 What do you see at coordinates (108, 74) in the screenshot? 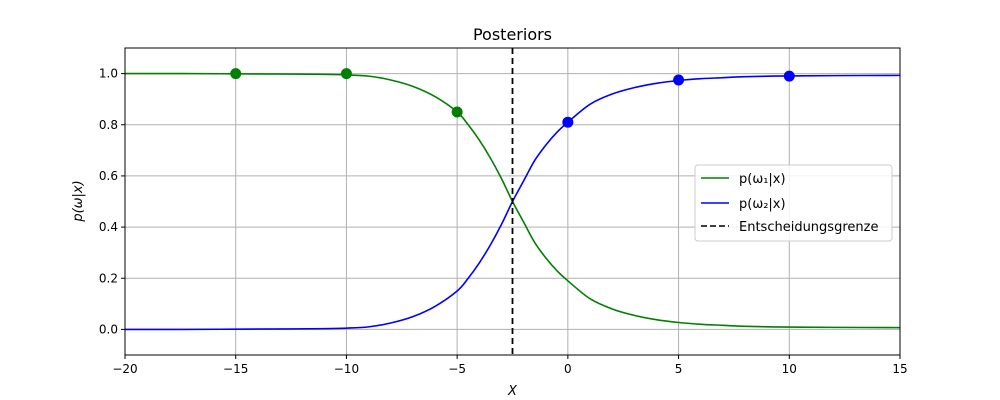
I see `y-tick-label: 1.0` at bounding box center [108, 74].